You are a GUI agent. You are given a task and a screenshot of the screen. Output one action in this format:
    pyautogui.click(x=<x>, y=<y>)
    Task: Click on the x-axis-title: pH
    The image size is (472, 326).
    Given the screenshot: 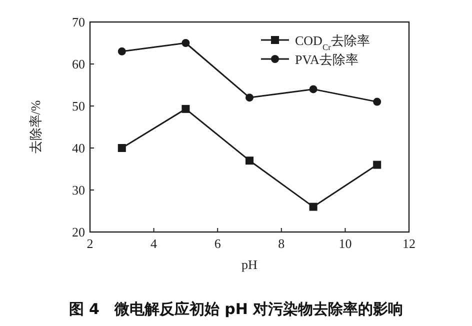 What is the action you would take?
    pyautogui.click(x=250, y=264)
    